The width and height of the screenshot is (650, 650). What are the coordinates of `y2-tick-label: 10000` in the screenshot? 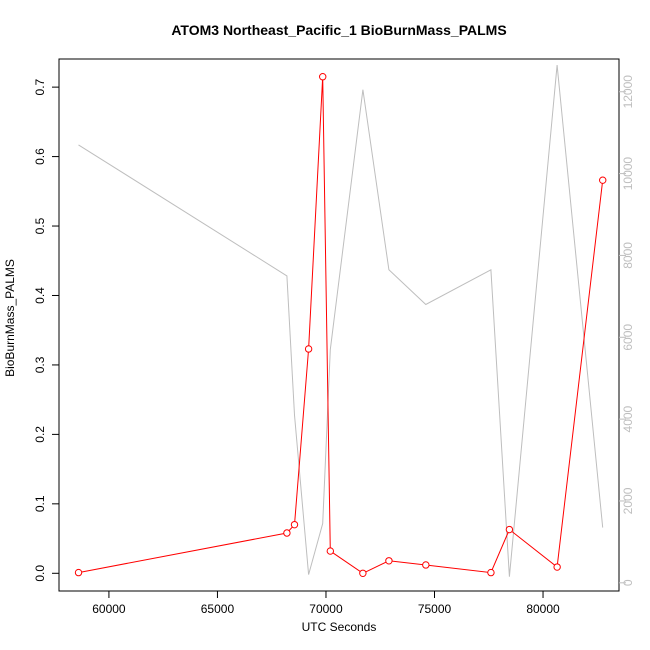 It's located at (628, 174).